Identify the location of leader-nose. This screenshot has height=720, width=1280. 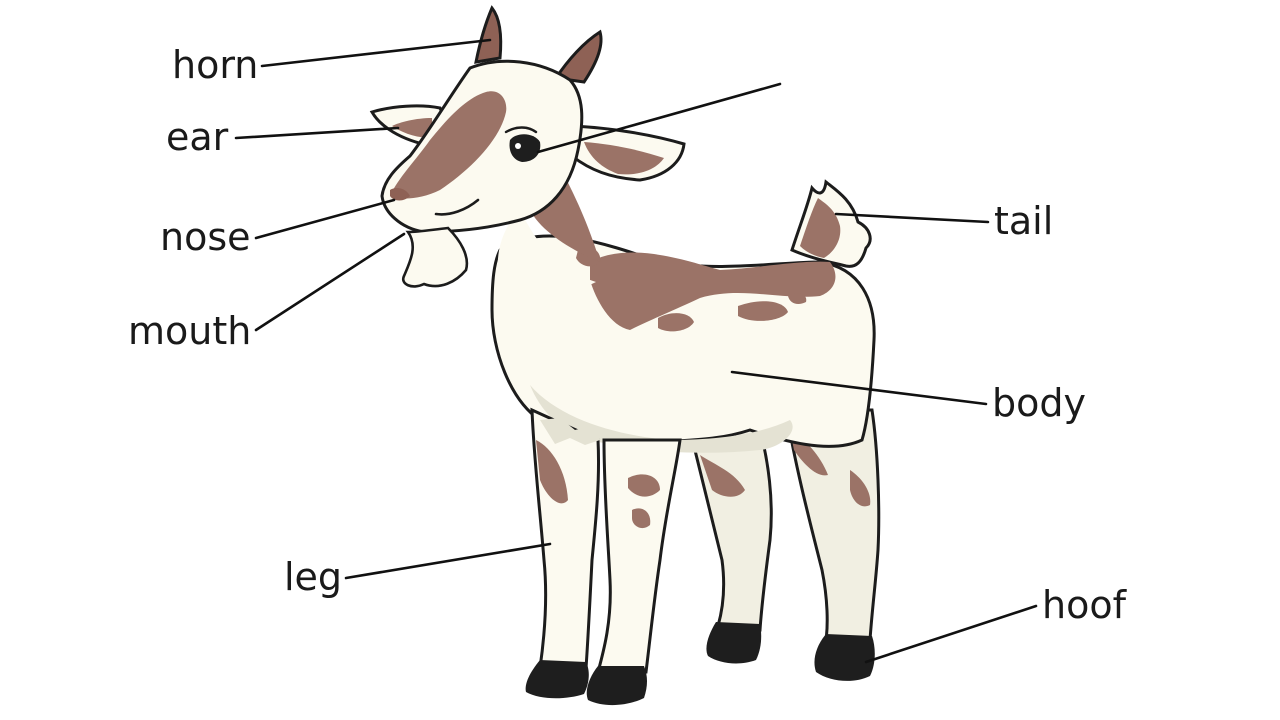
(325, 219).